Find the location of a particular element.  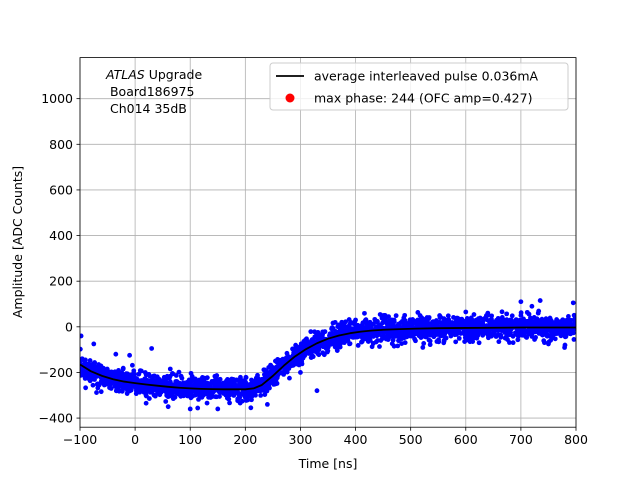

x-axis-label: Time [ns] is located at coordinates (328, 463).